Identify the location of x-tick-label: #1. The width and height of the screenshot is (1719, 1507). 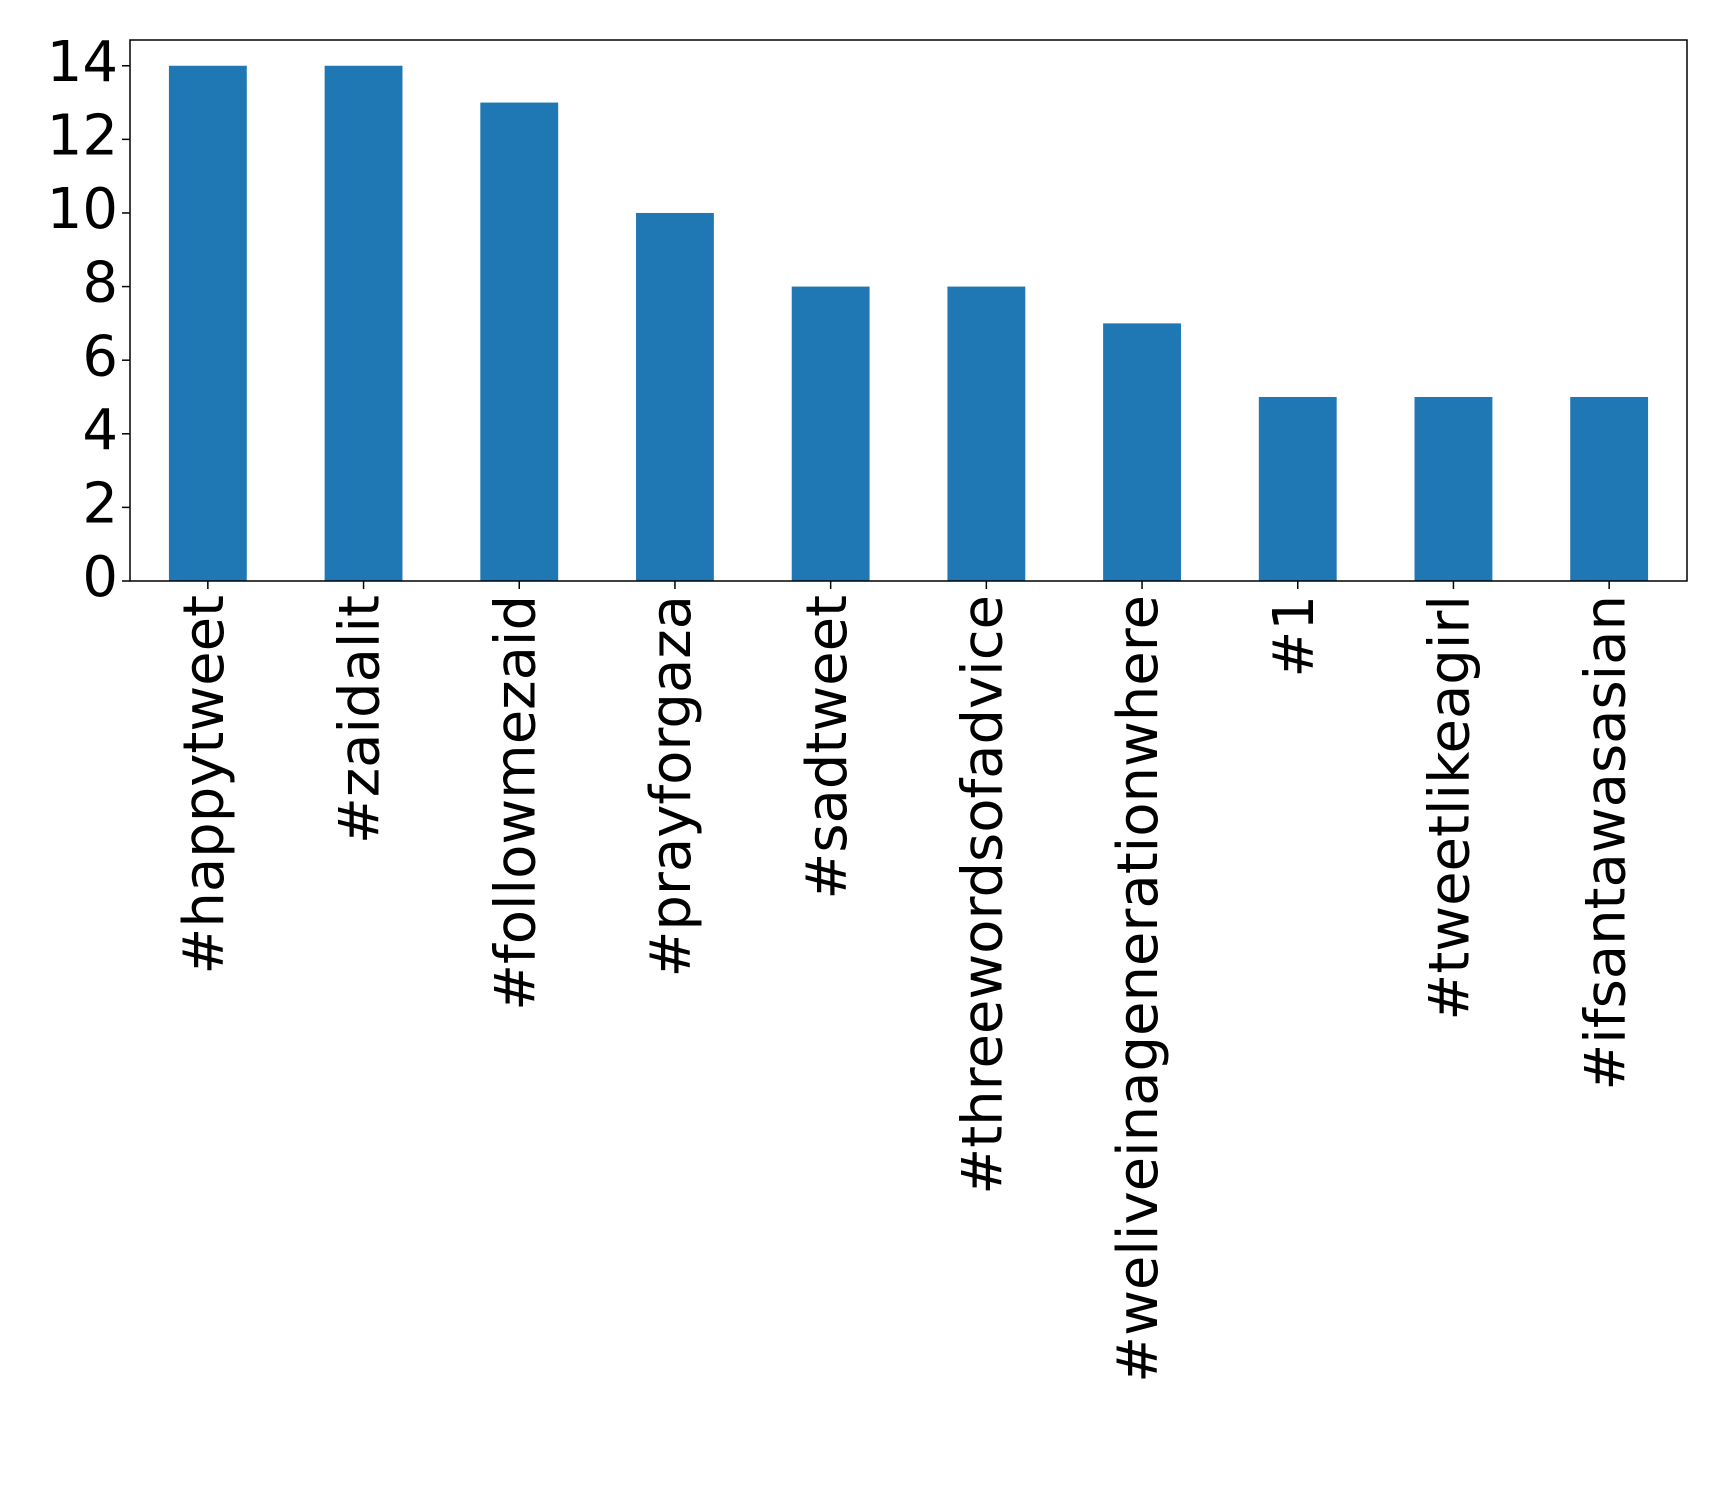
(1294, 636).